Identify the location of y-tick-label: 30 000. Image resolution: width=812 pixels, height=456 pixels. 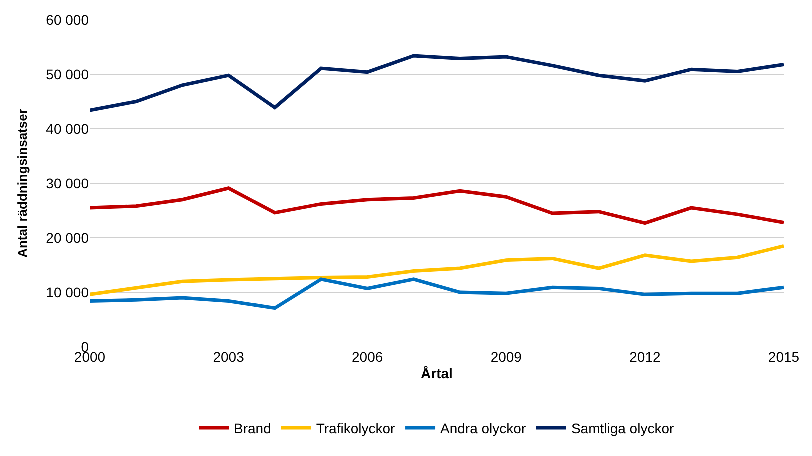
(68, 183).